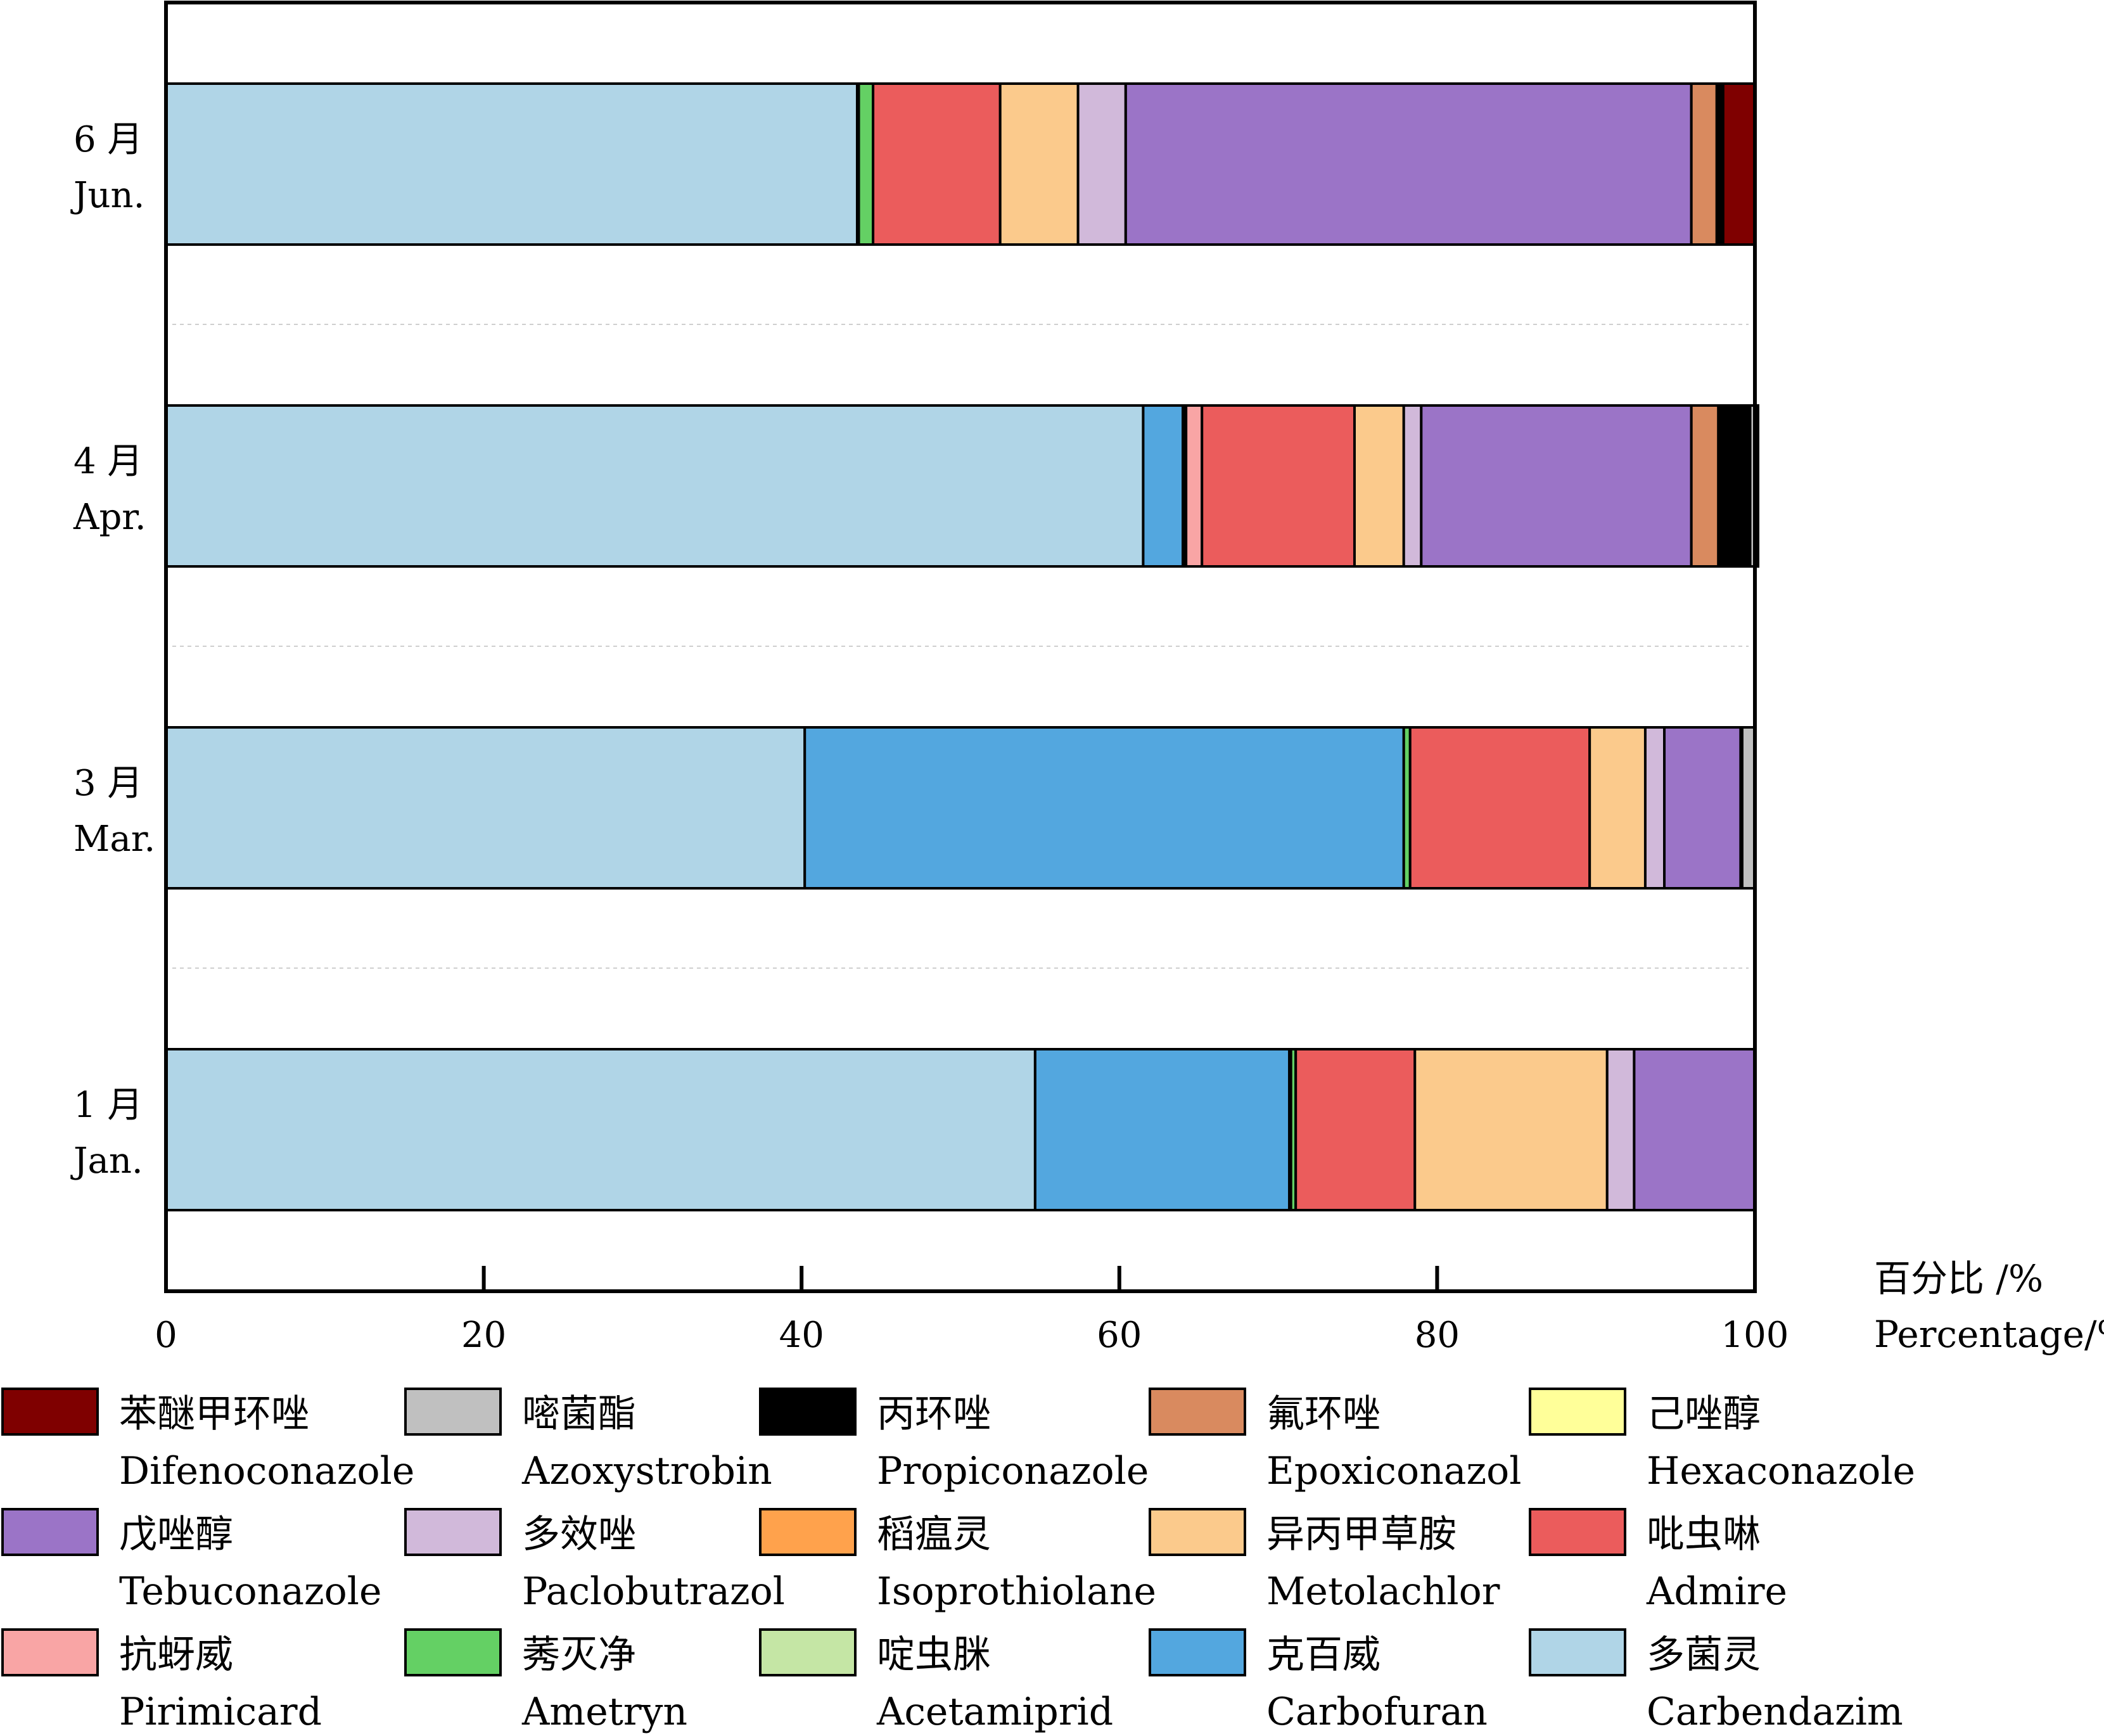  I want to click on bar-segment-metolachlor-jan, so click(1511, 1129).